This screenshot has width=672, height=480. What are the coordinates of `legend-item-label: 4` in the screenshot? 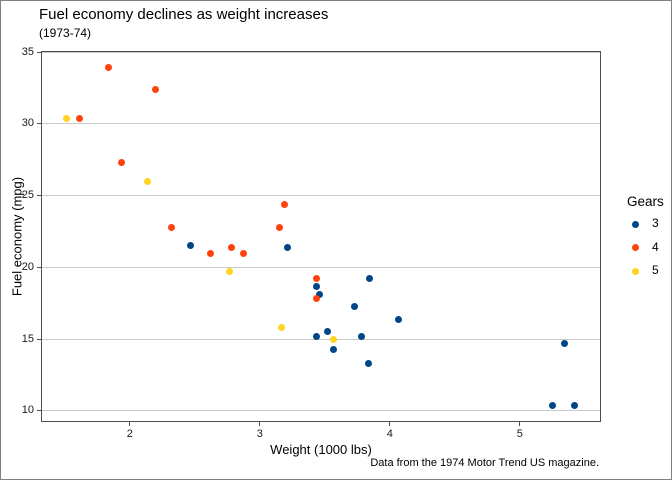 It's located at (655, 246).